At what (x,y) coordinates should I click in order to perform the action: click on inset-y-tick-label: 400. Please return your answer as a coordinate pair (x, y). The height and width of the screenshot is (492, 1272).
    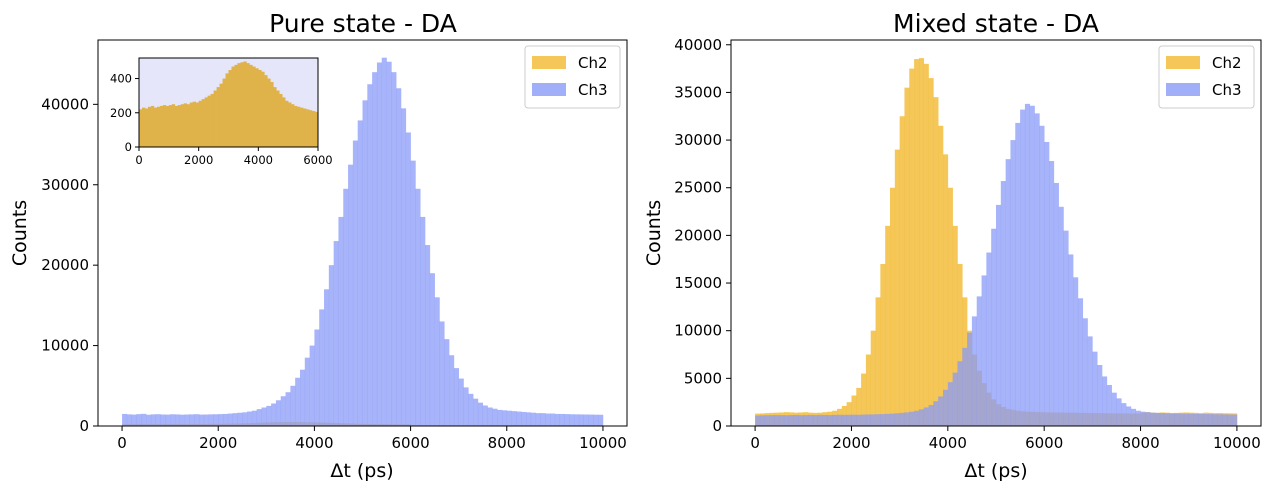
    Looking at the image, I should click on (121, 79).